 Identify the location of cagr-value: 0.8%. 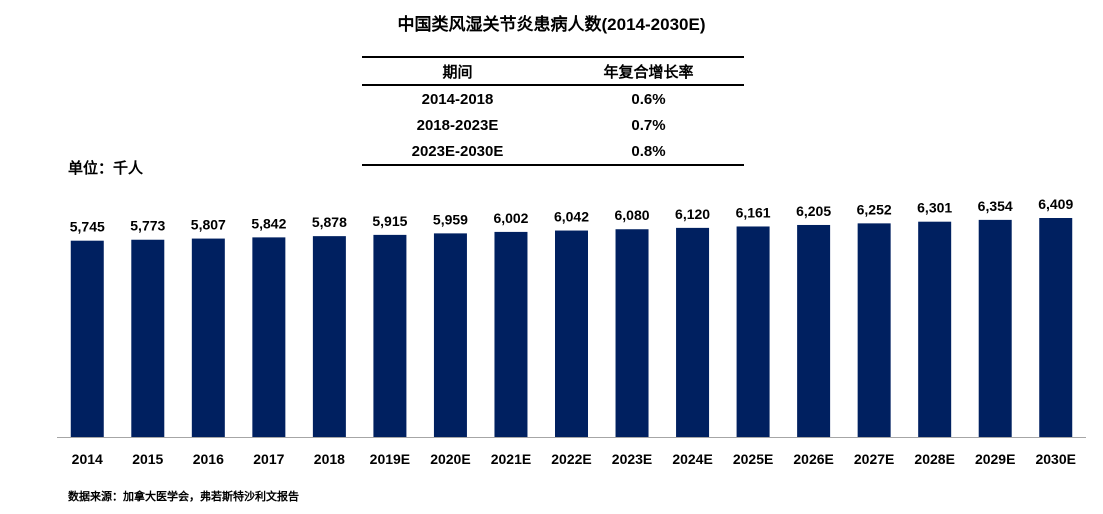
(648, 152).